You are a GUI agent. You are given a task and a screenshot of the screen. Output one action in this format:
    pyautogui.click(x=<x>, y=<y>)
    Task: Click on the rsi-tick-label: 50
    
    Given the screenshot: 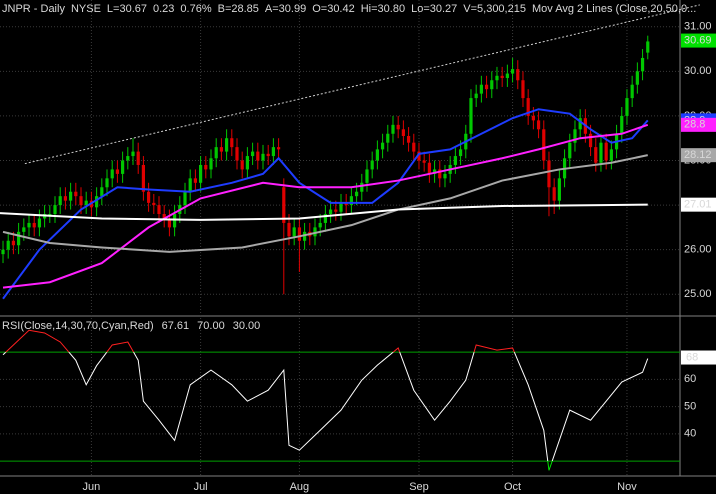 What is the action you would take?
    pyautogui.click(x=690, y=406)
    